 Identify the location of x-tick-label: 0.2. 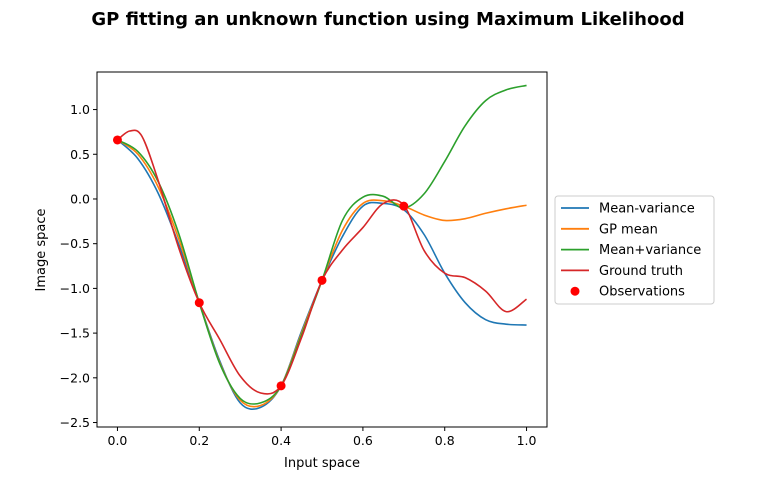
(199, 440).